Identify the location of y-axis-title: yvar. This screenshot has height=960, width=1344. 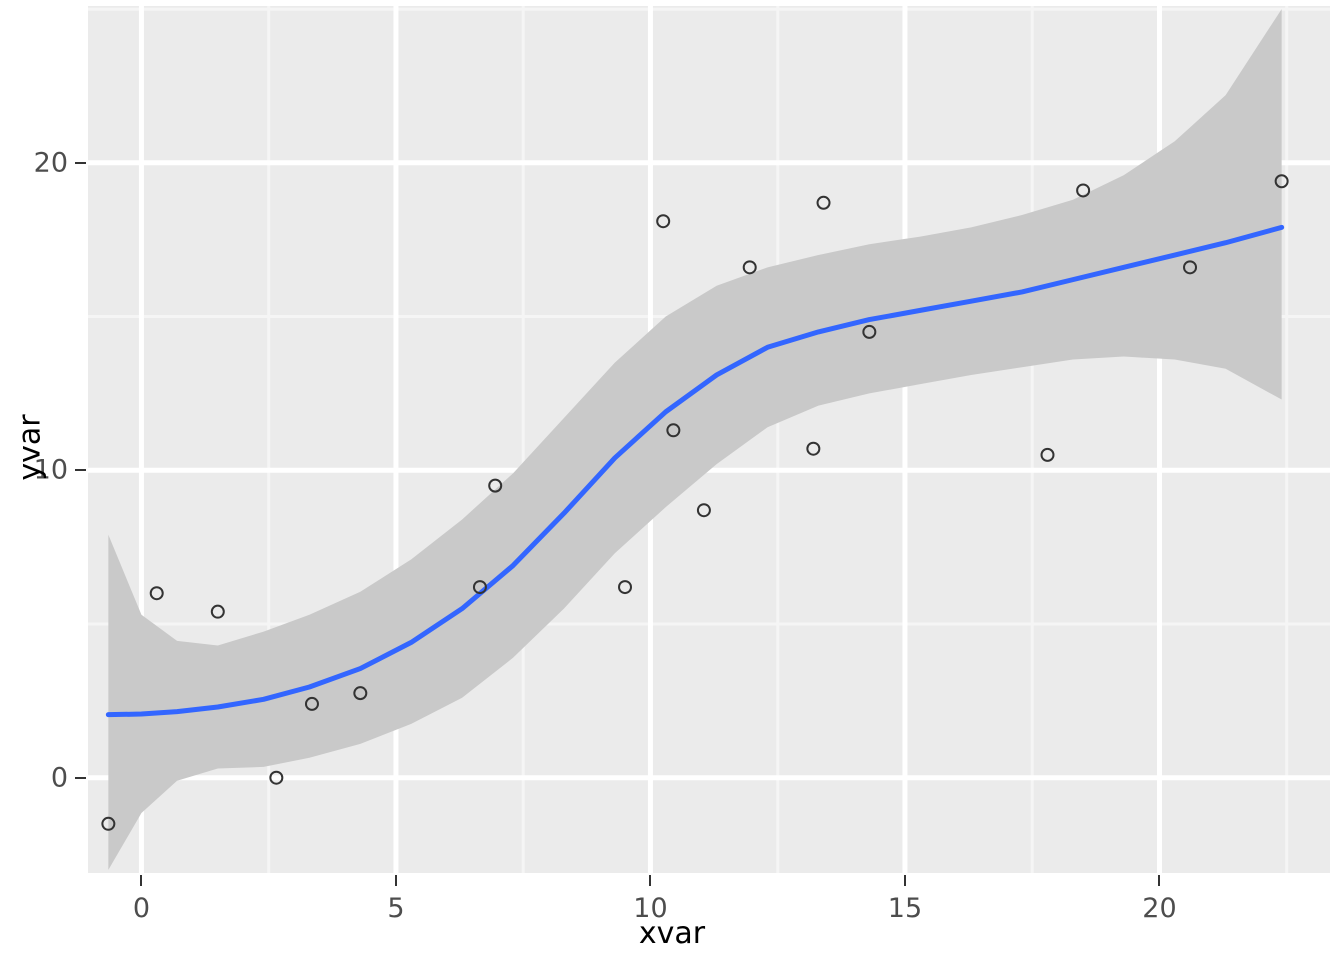
(30, 447).